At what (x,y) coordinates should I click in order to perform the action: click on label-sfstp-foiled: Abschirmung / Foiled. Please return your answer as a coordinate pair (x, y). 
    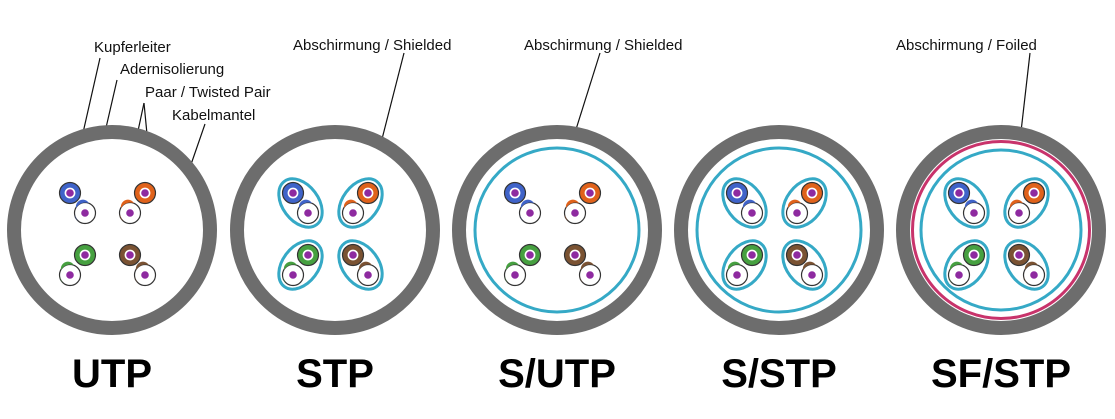
    Looking at the image, I should click on (966, 45).